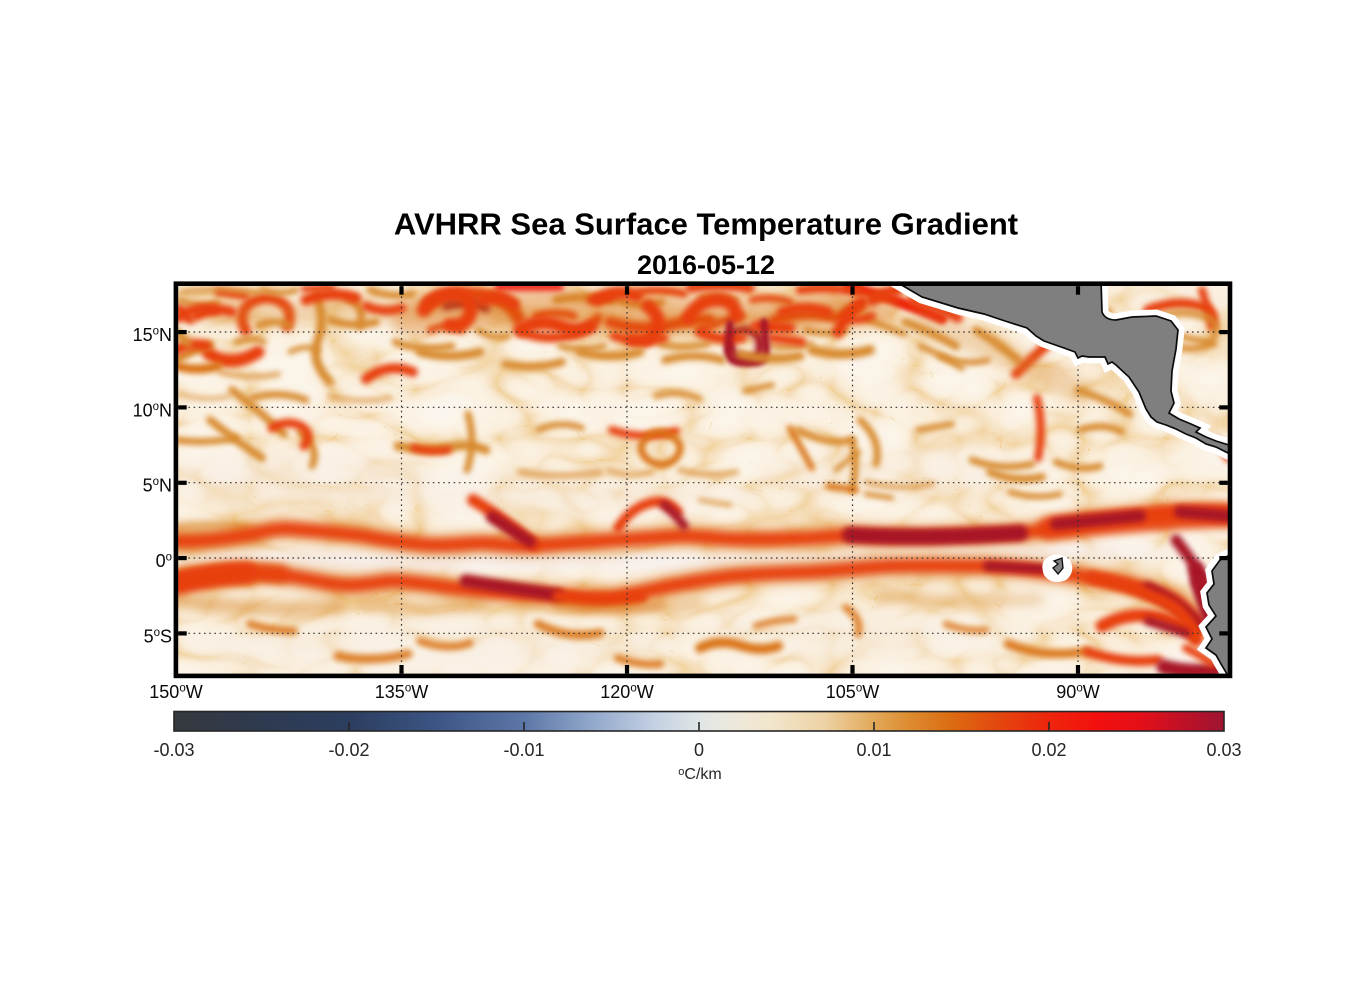  Describe the element at coordinates (158, 636) in the screenshot. I see `svg-text: 5oS` at that location.